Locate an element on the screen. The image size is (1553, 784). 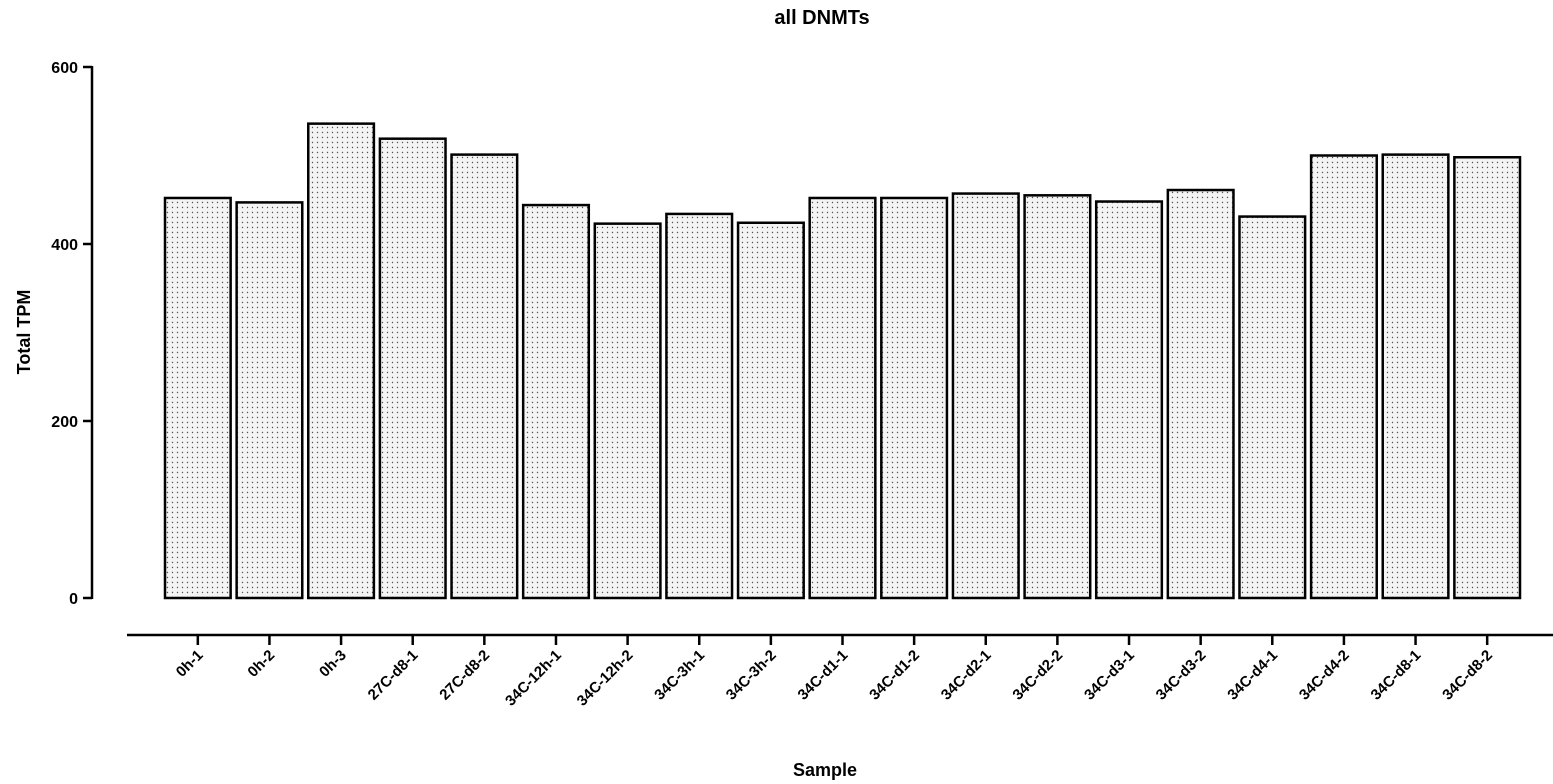
x-tick-label-34C-12h-2: 34C-12h-2 is located at coordinates (605, 678).